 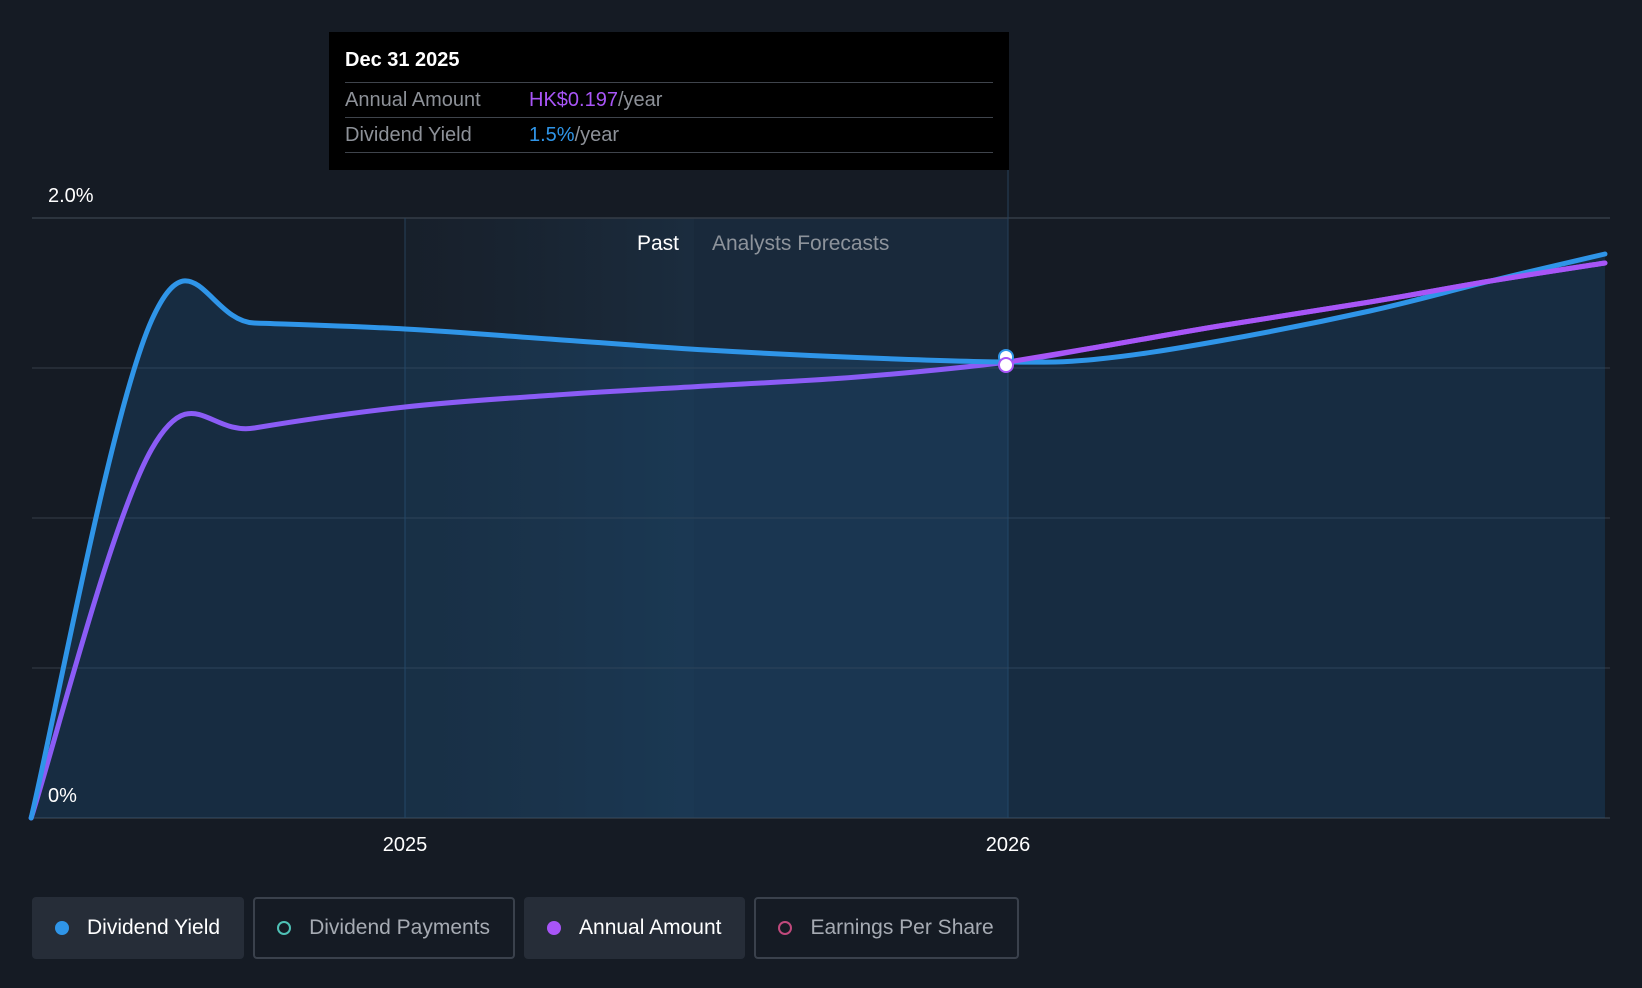 I want to click on y-tick-label: 2.0%, so click(x=71, y=196).